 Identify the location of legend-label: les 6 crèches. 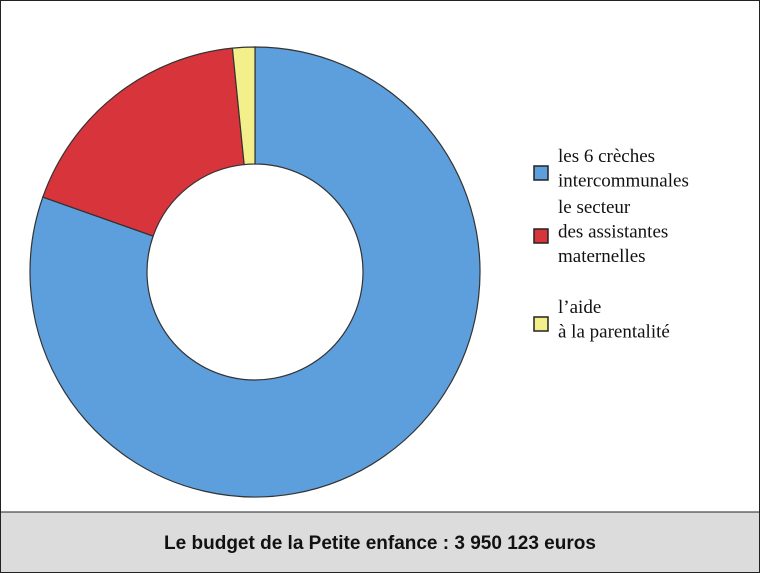
(606, 156).